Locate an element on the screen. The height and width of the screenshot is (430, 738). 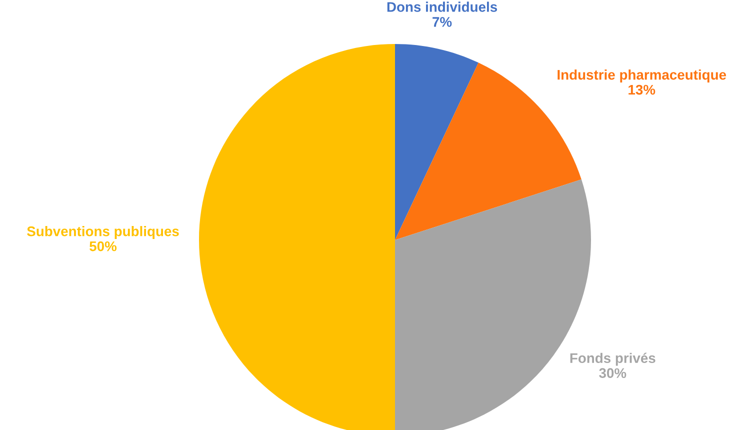
slice-label: Subventions publiques is located at coordinates (103, 232).